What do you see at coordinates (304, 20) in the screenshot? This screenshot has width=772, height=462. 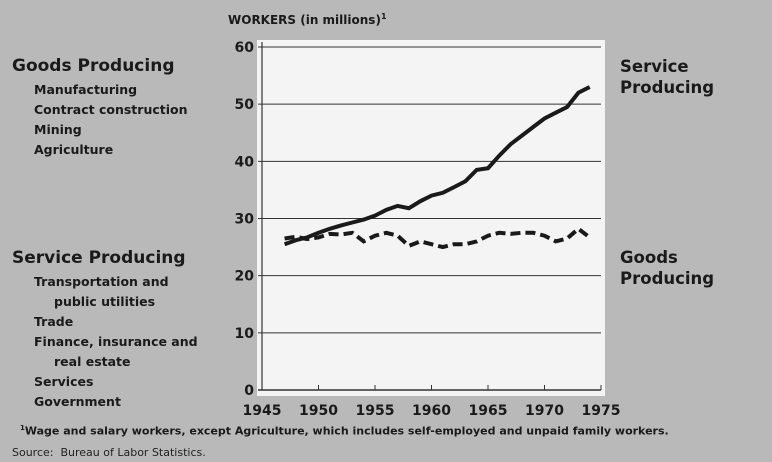 I see `y-label: WORKERS (in millions)` at bounding box center [304, 20].